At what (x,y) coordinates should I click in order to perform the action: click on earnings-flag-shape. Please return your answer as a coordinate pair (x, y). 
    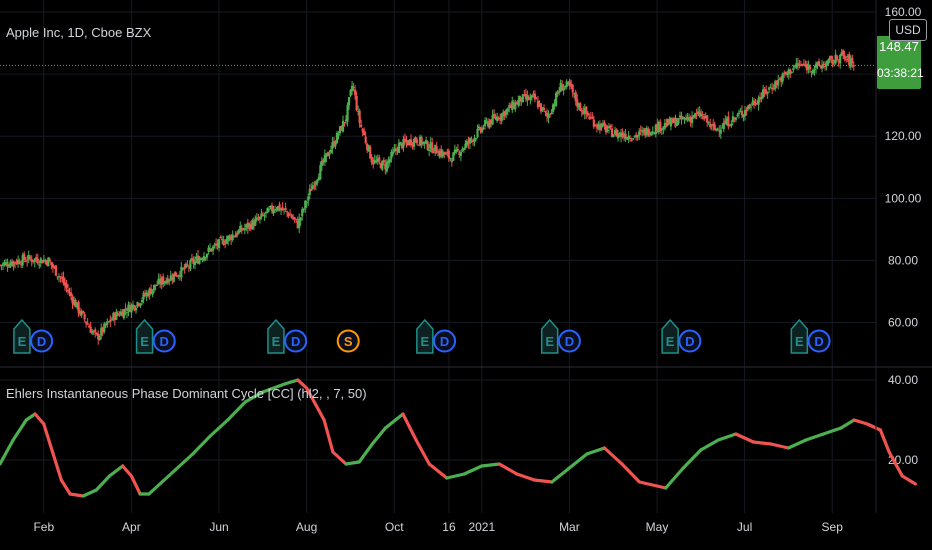
    Looking at the image, I should click on (276, 336).